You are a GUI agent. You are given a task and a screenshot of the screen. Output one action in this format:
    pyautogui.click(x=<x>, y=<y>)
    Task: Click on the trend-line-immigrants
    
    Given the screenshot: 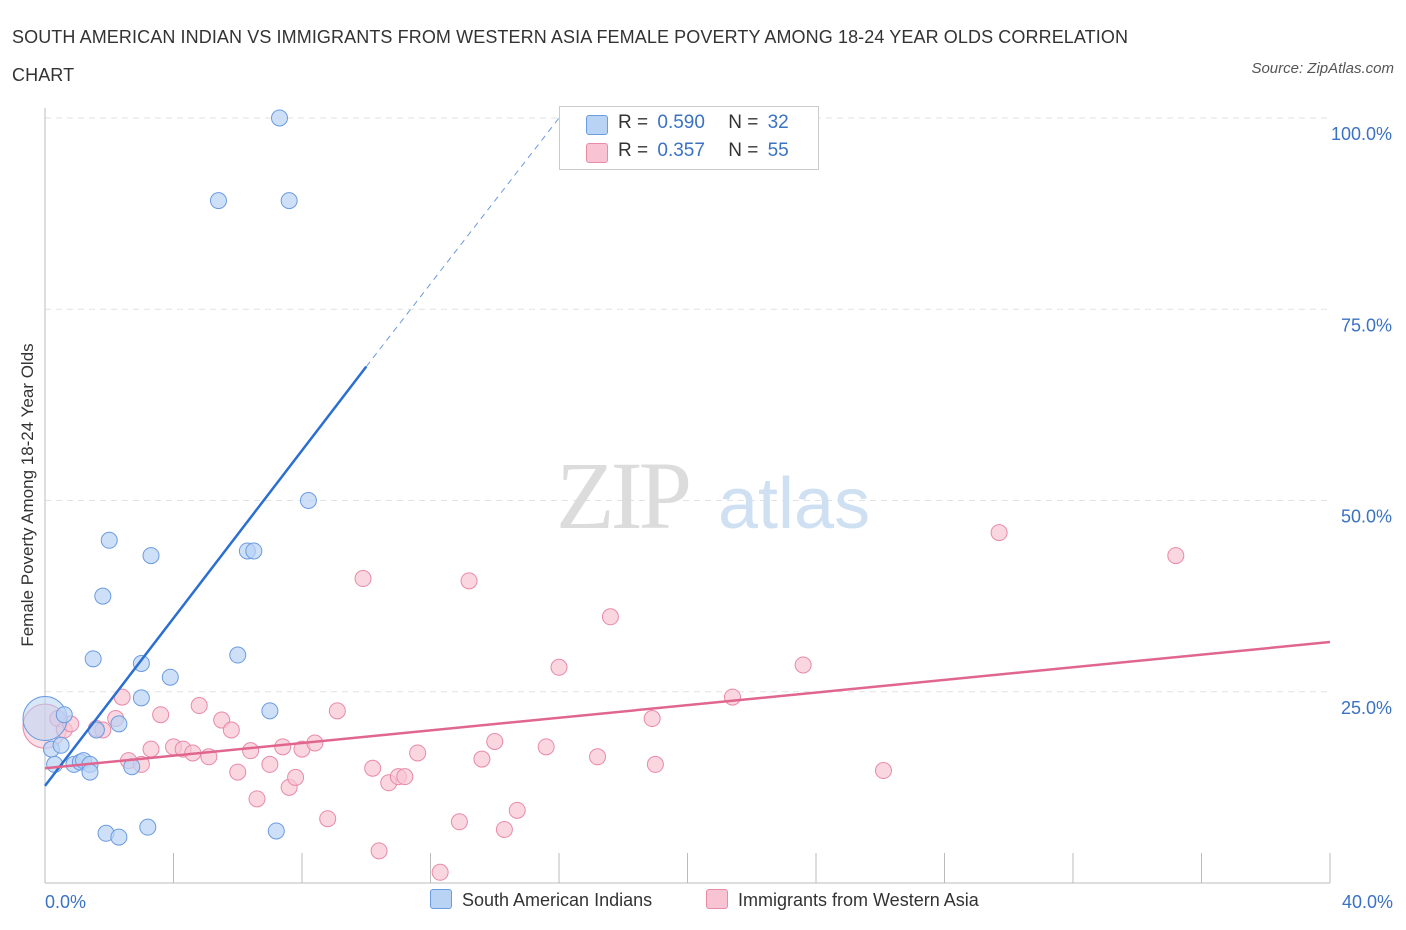 What is the action you would take?
    pyautogui.click(x=687, y=705)
    